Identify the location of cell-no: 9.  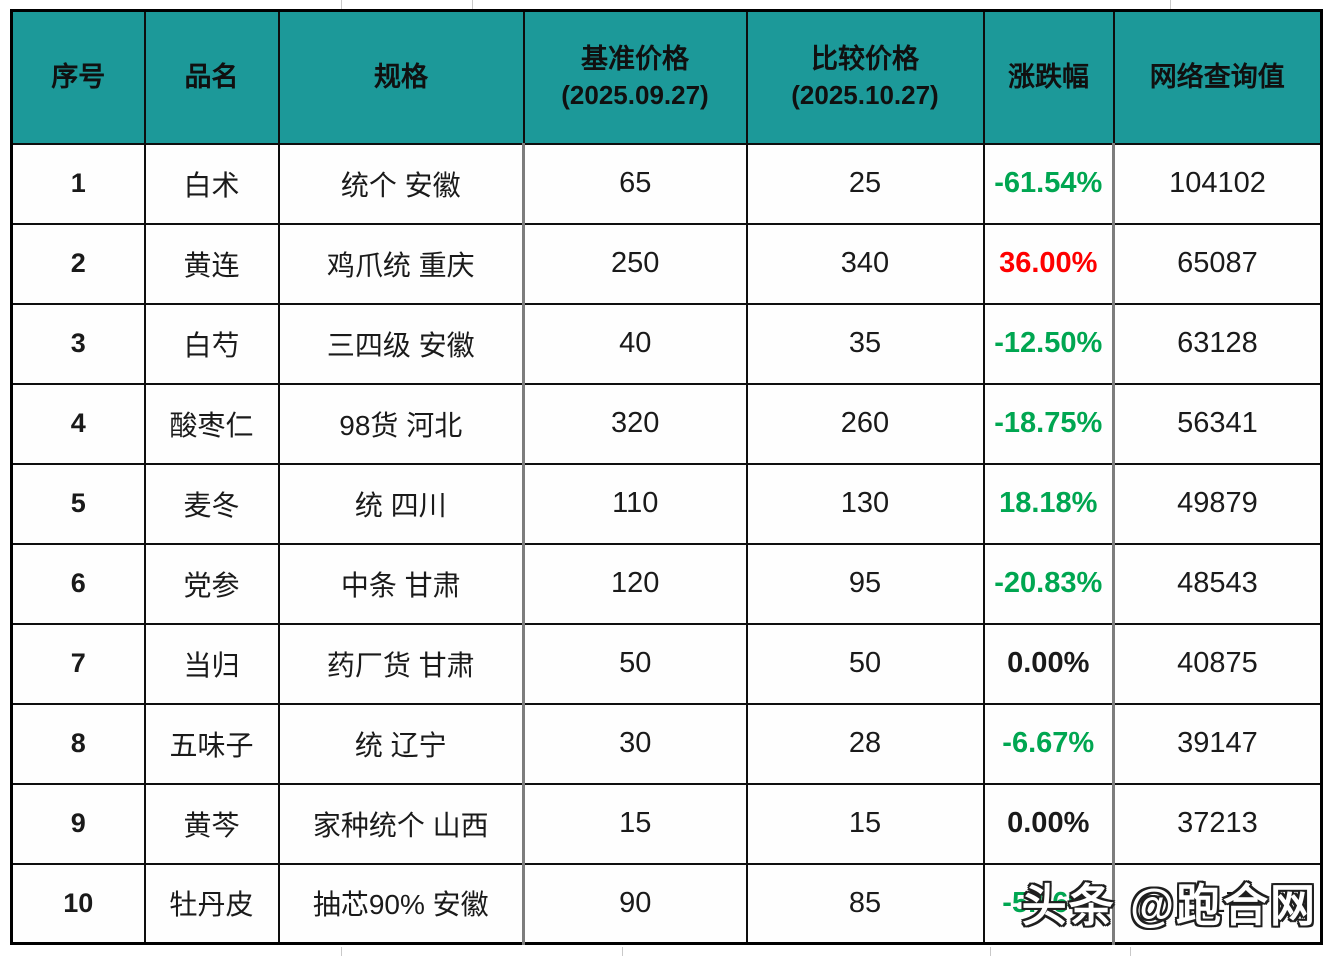
(78, 823).